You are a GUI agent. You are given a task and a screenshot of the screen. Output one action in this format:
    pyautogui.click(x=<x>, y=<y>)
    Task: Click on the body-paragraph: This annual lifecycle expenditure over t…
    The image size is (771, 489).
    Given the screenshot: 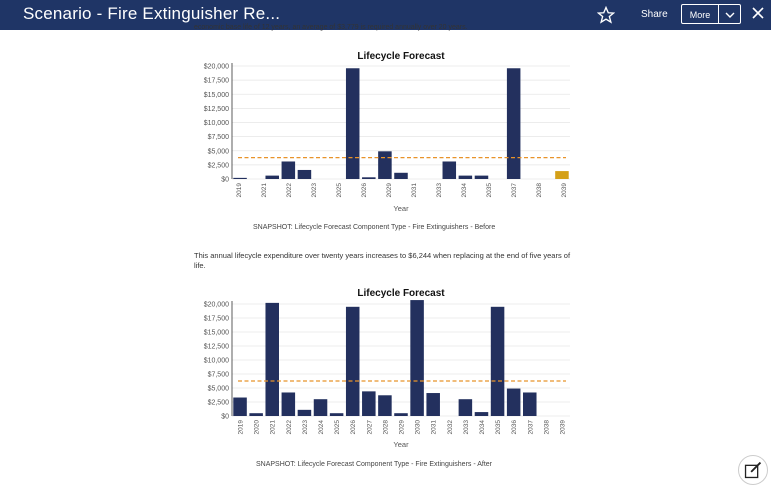 What is the action you would take?
    pyautogui.click(x=382, y=260)
    